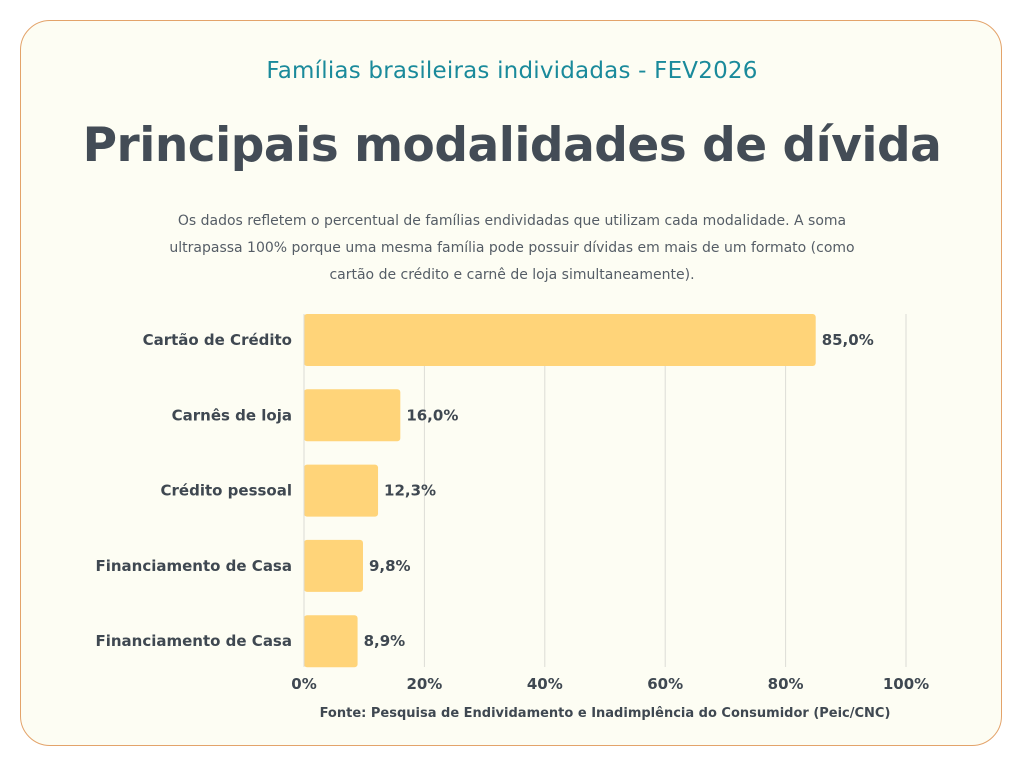  What do you see at coordinates (848, 340) in the screenshot?
I see `data-label: 85,0%` at bounding box center [848, 340].